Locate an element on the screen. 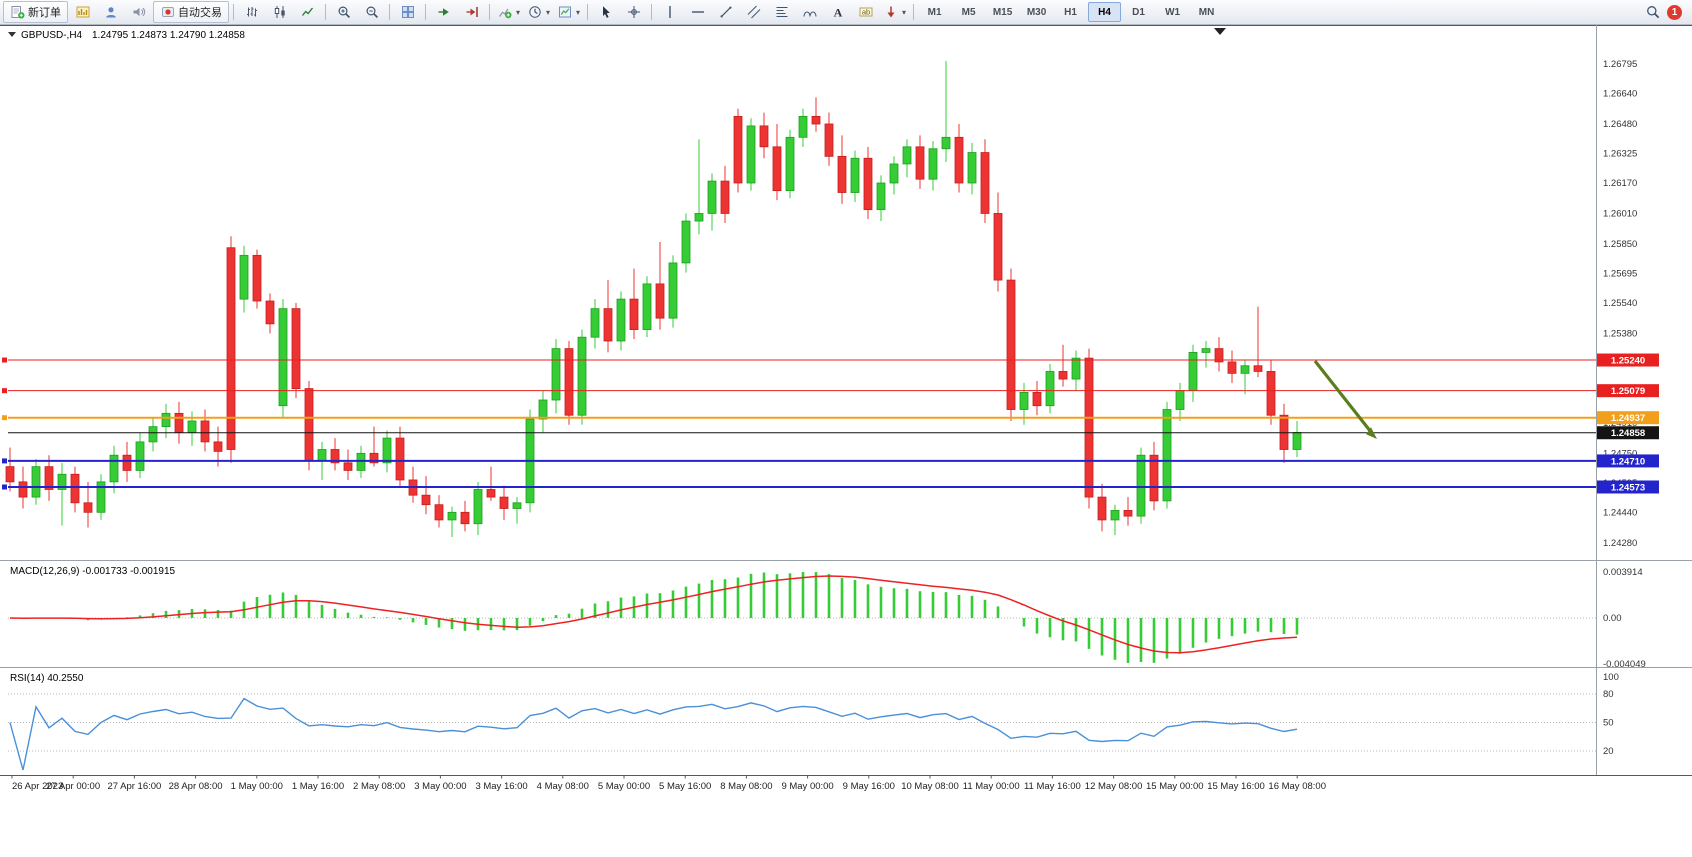 The height and width of the screenshot is (857, 1692). notification-badge: 1 is located at coordinates (1674, 12).